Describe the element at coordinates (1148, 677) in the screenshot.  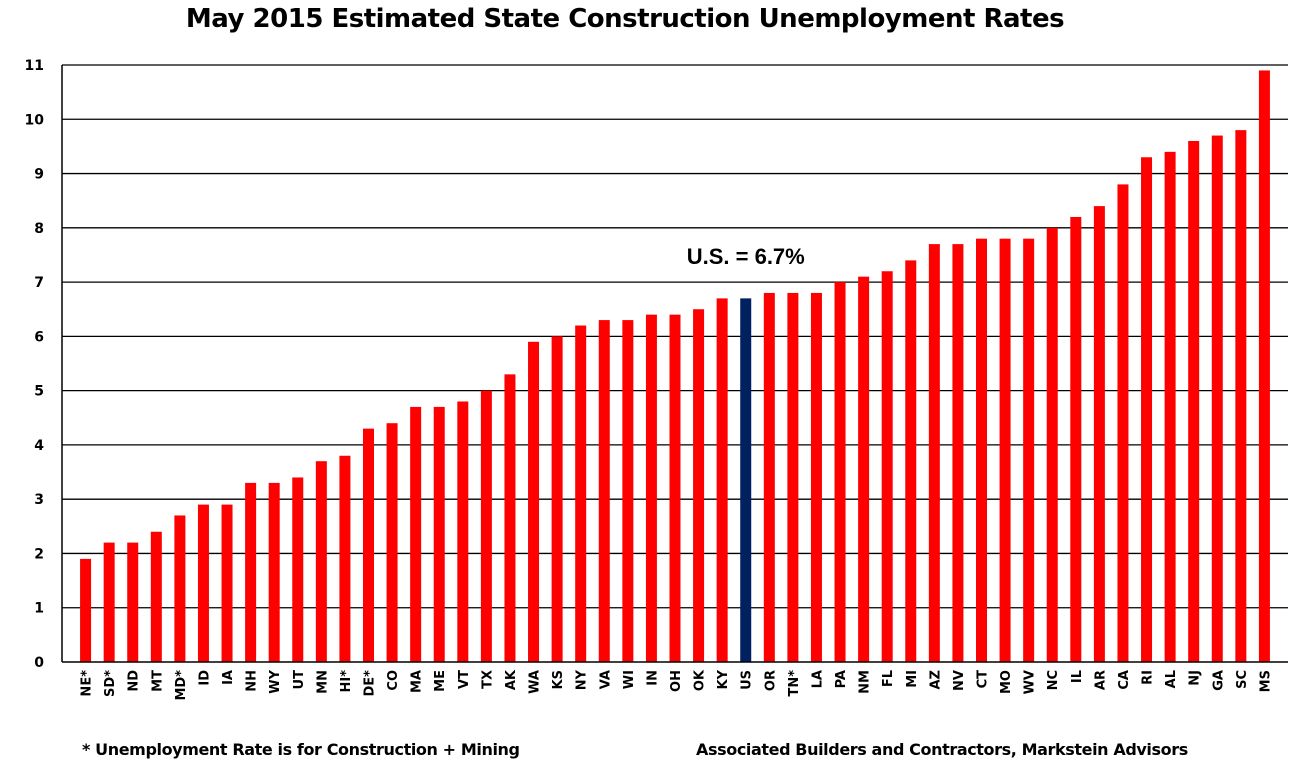
I see `x-tick-label: RI` at that location.